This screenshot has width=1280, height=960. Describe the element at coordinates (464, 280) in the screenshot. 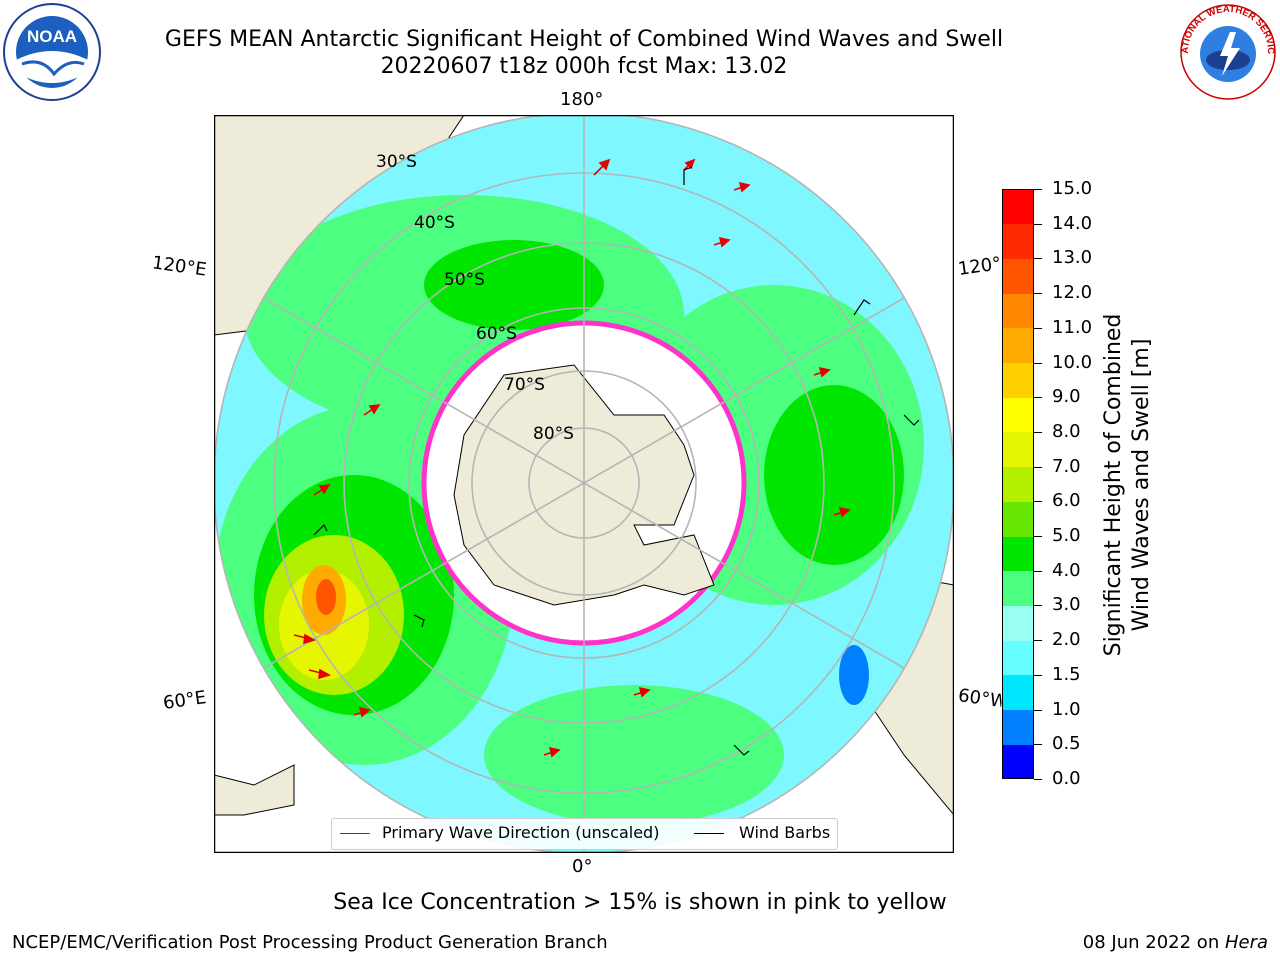

I see `lat-label-50s: 50°S` at that location.